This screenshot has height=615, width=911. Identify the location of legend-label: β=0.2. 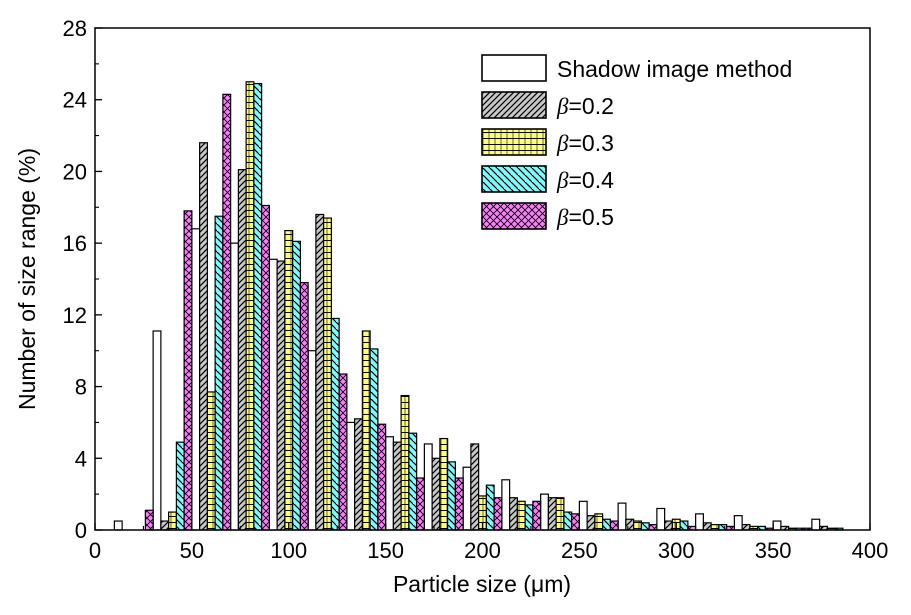
(585, 106).